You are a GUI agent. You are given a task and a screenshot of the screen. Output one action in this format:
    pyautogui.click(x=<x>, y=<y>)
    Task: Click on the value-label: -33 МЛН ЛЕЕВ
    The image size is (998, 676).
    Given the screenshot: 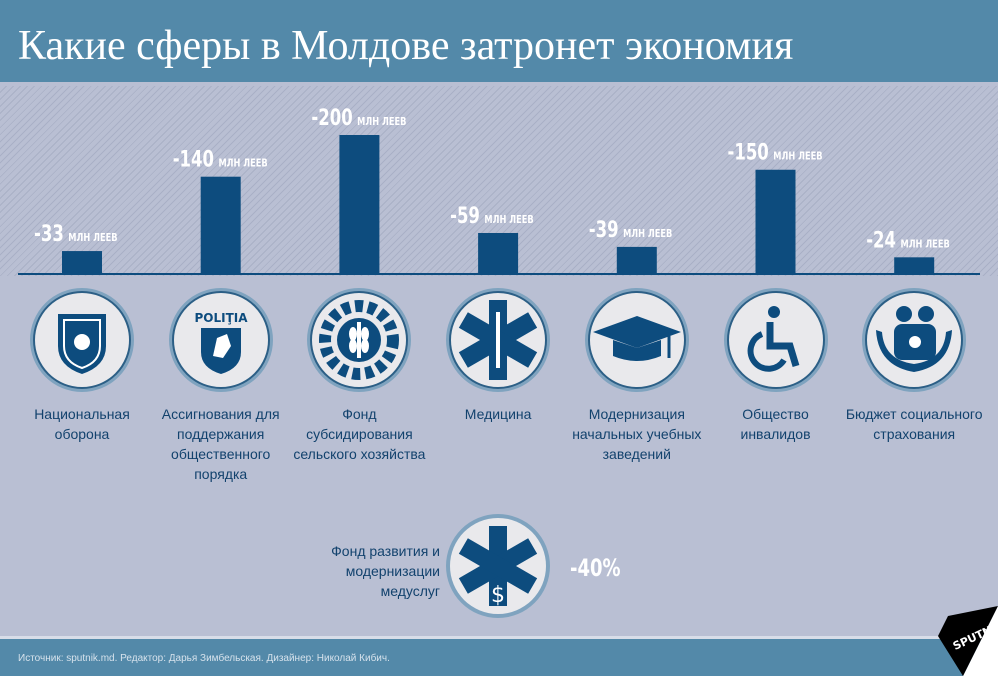 What is the action you would take?
    pyautogui.click(x=76, y=234)
    